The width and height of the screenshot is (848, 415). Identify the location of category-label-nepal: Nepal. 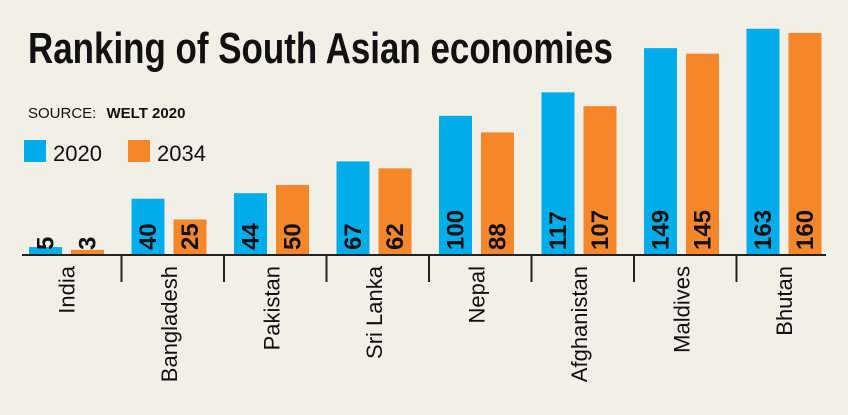
(477, 294).